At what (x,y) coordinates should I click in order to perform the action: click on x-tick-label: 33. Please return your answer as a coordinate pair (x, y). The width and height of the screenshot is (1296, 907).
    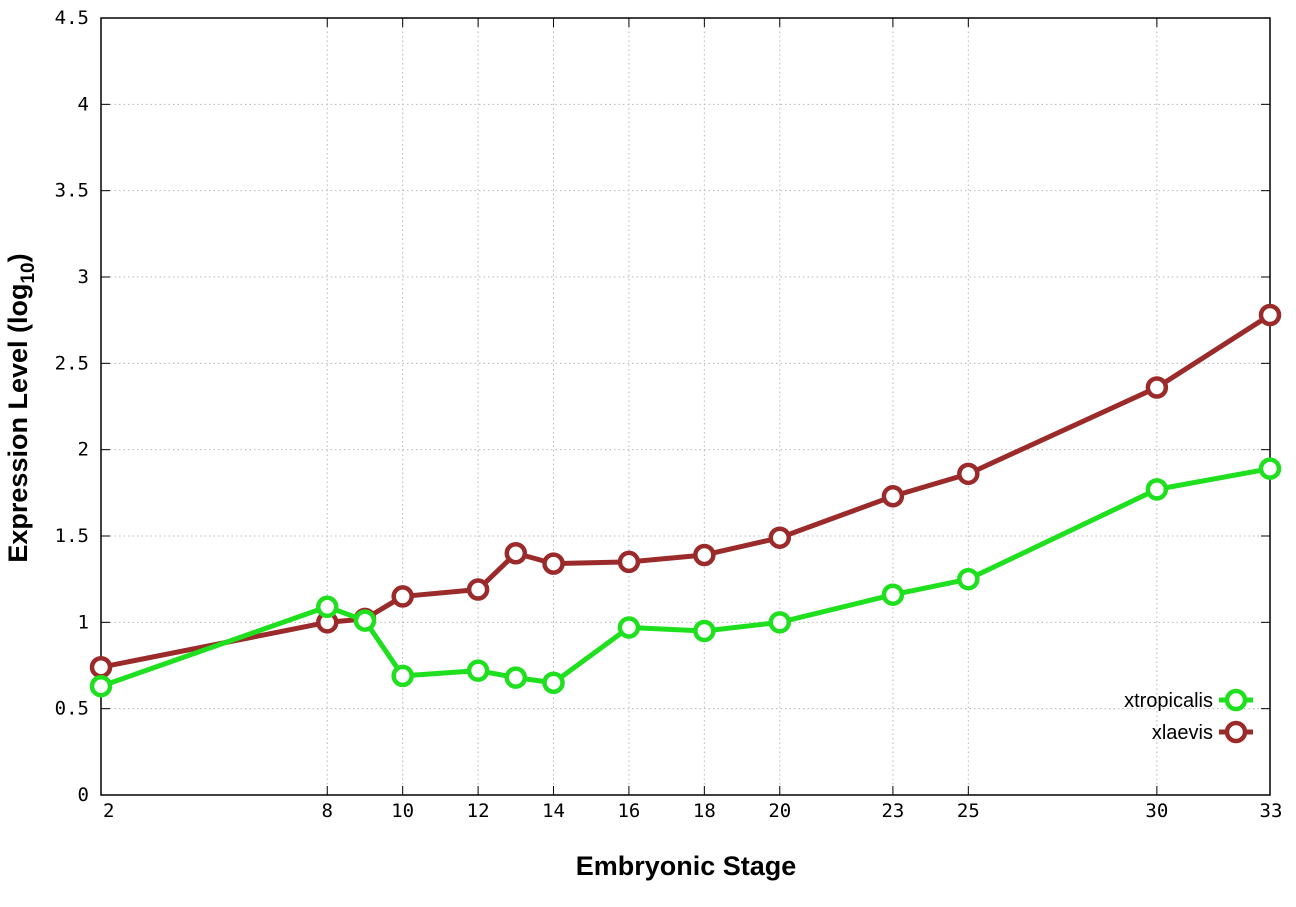
    Looking at the image, I should click on (1271, 811).